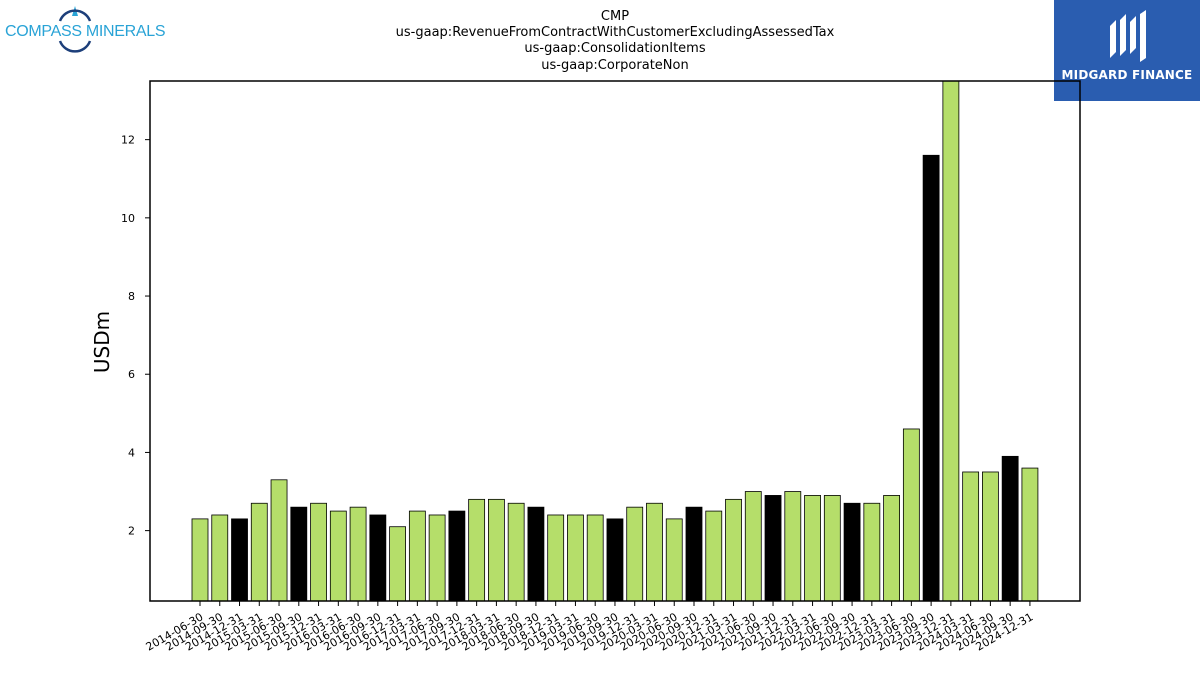  I want to click on title-line-3: us-gaap:ConsolidationItems, so click(614, 48).